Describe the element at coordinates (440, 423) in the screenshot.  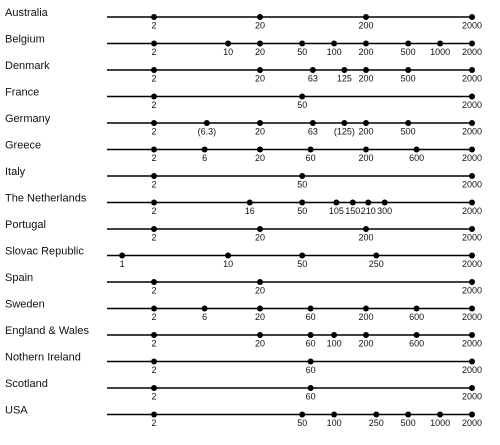
I see `value-label: 1000` at that location.